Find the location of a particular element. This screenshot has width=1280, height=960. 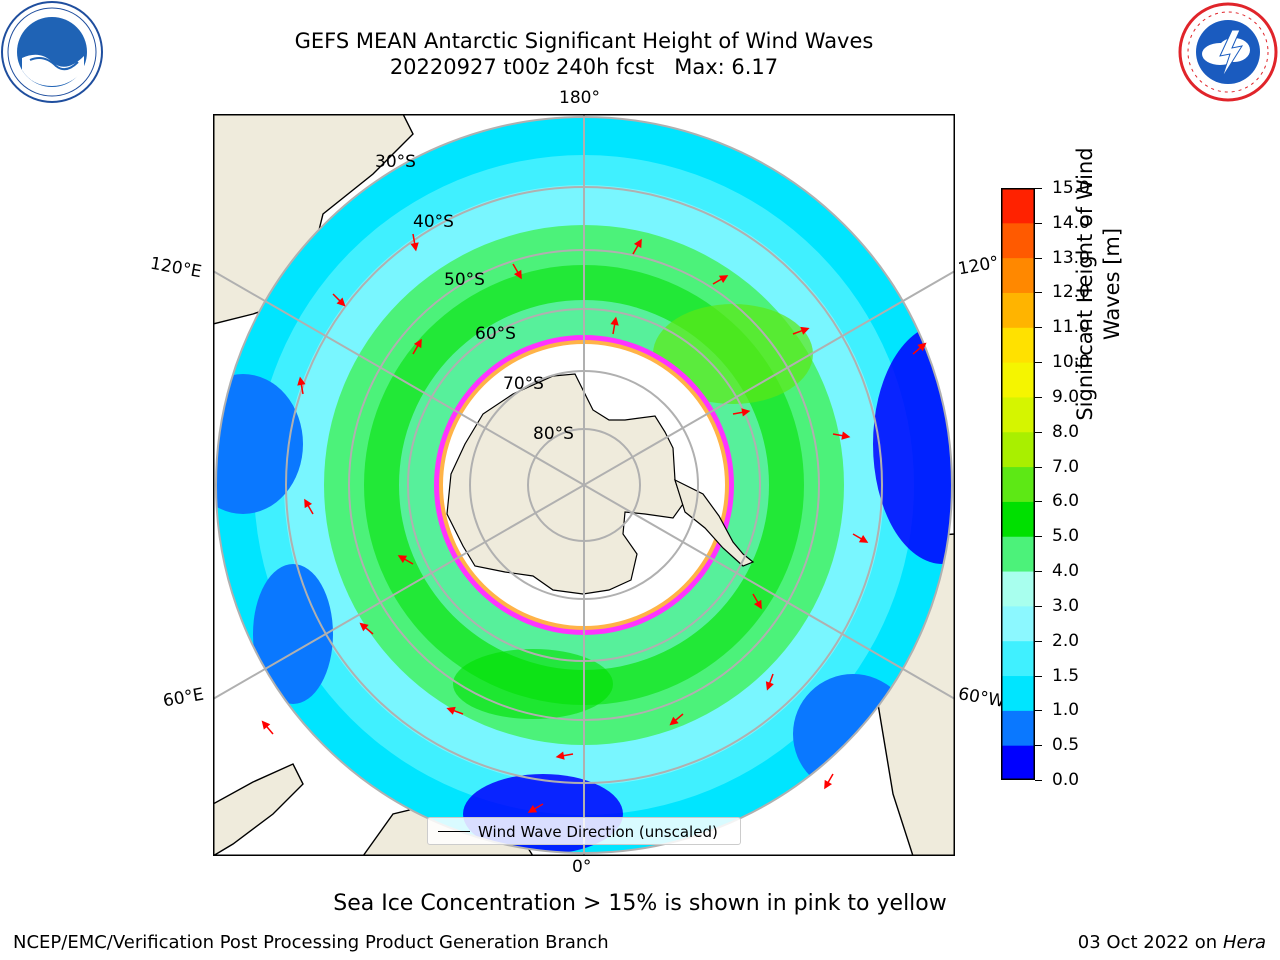

colorbar-tick-label: 15.0 is located at coordinates (1071, 188).